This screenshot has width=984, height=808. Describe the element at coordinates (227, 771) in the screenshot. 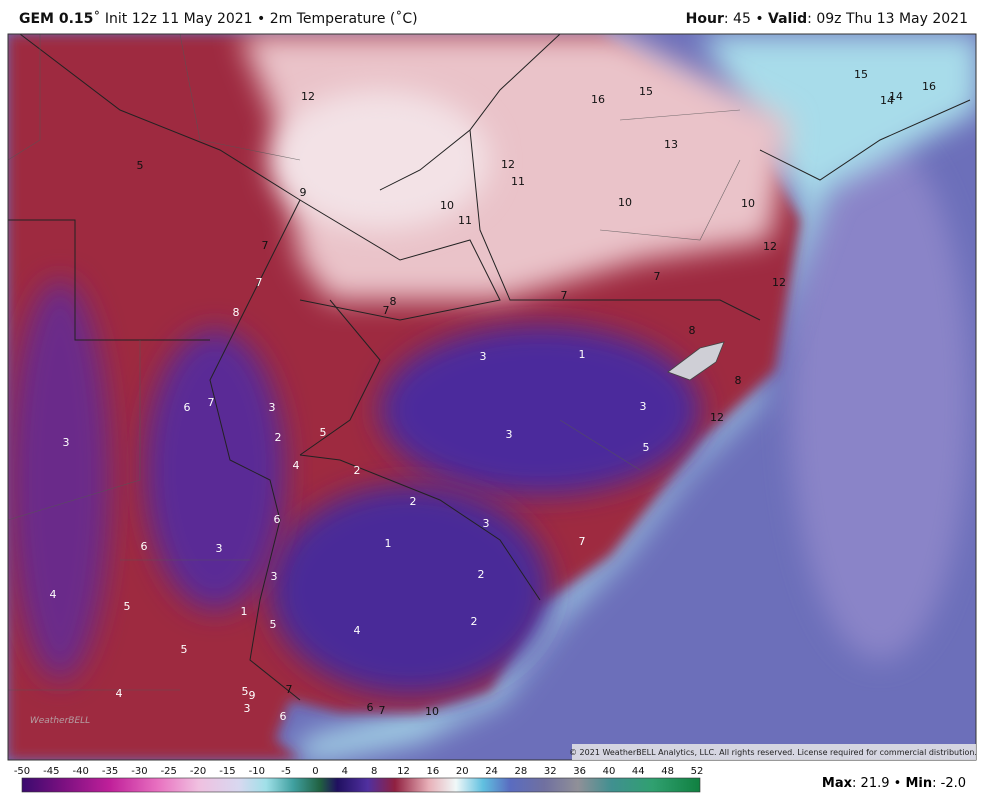

I see `colorbar-tick-label: -15` at that location.